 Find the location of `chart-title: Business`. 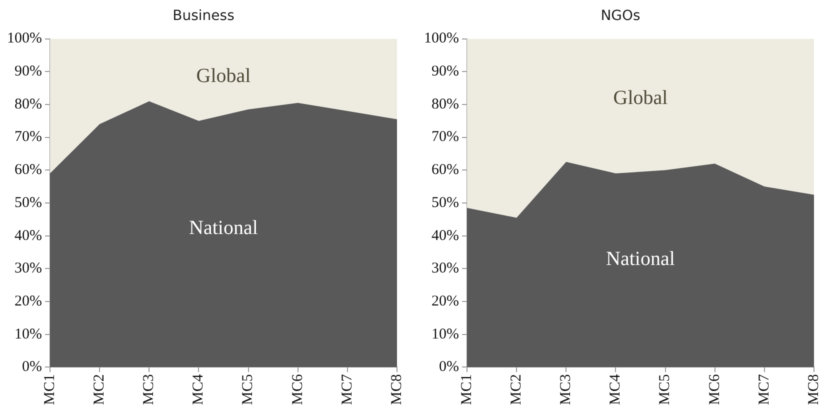

chart-title: Business is located at coordinates (203, 16).